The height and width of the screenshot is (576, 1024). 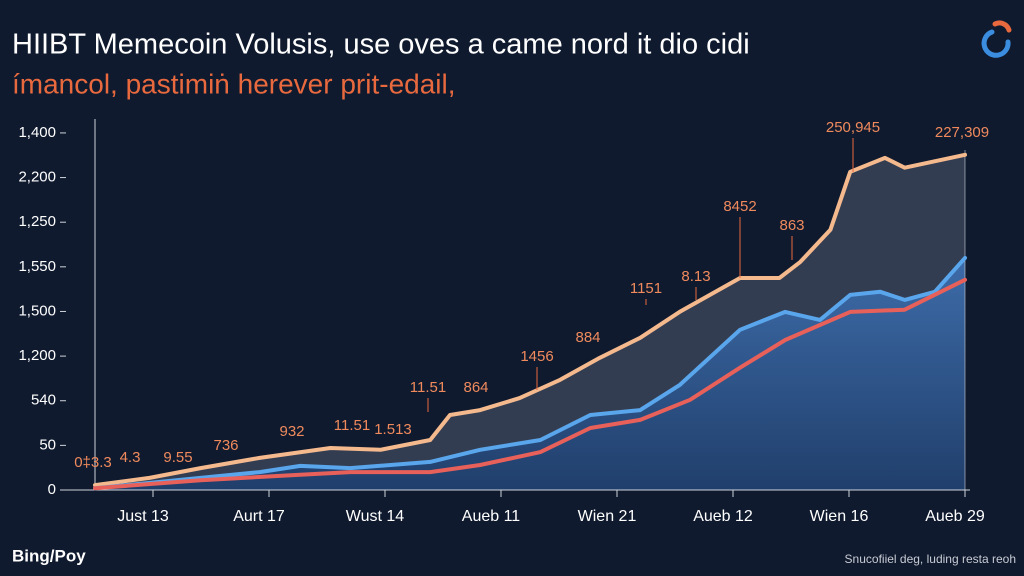 What do you see at coordinates (37, 132) in the screenshot?
I see `y-tick-label: 1,400` at bounding box center [37, 132].